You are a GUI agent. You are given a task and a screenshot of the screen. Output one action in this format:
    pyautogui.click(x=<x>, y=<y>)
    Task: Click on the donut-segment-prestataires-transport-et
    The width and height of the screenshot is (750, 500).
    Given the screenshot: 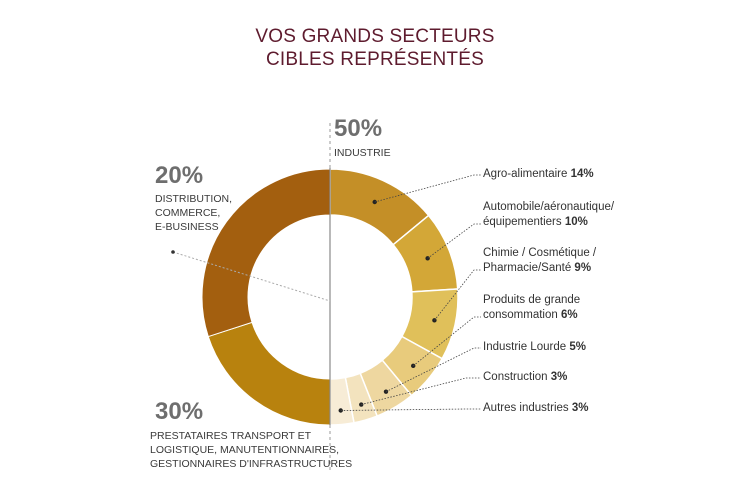 What is the action you would take?
    pyautogui.click(x=266, y=253)
    